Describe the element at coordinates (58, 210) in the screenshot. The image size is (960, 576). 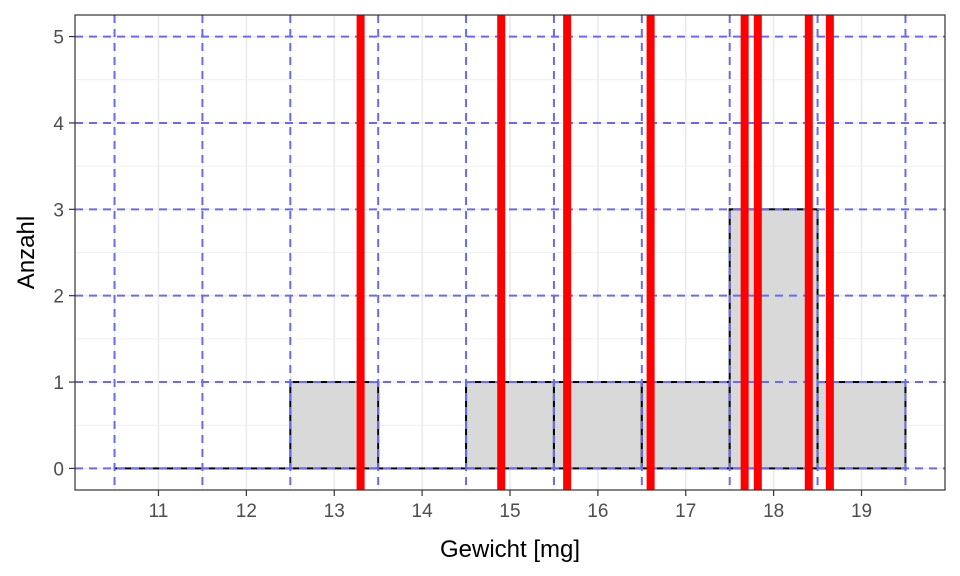
I see `y-tick-label: 3` at that location.